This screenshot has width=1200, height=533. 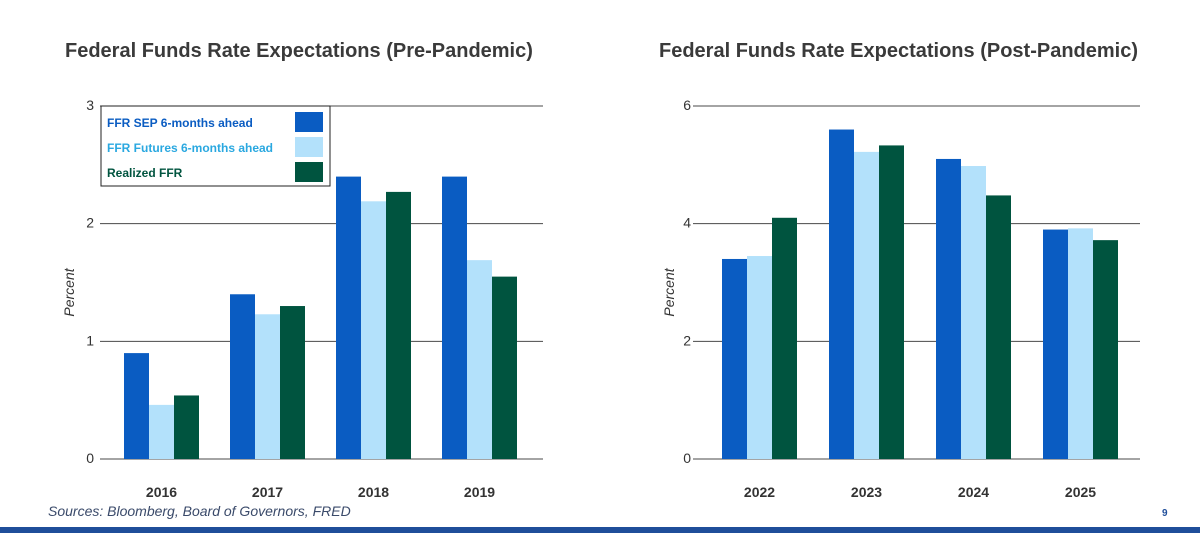 I want to click on bar-2018-ffr-futures-6-months-ahead, so click(x=373, y=330).